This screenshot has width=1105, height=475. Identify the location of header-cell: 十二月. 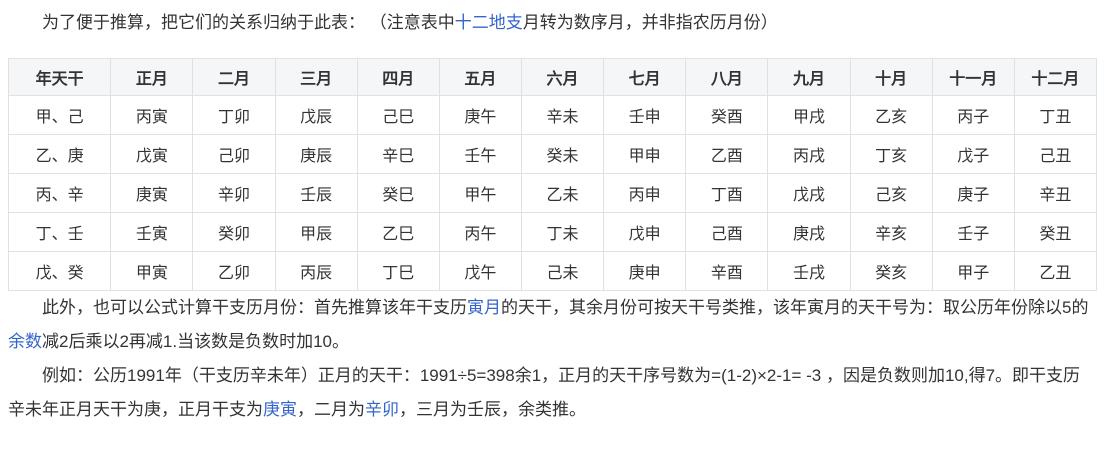
(1055, 77).